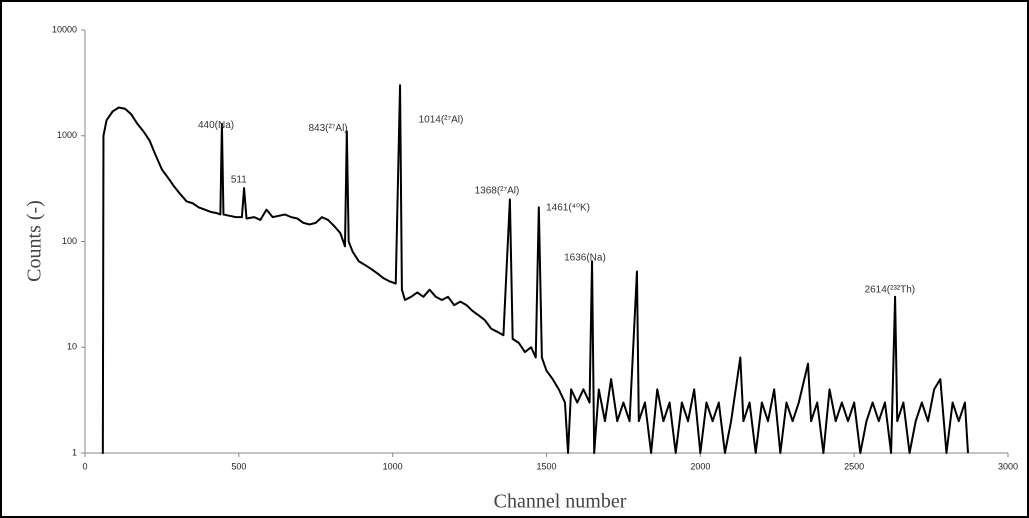 Image resolution: width=1029 pixels, height=518 pixels. Describe the element at coordinates (497, 191) in the screenshot. I see `annotation: 1368(²⁷Al)` at that location.